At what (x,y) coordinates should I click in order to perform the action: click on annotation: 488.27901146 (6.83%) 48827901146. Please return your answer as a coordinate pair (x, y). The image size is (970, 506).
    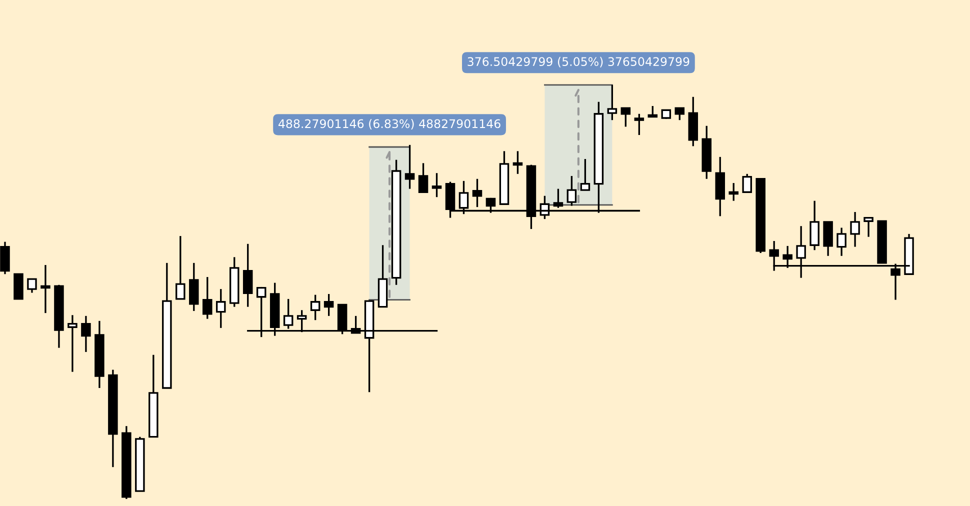
    Looking at the image, I should click on (389, 124).